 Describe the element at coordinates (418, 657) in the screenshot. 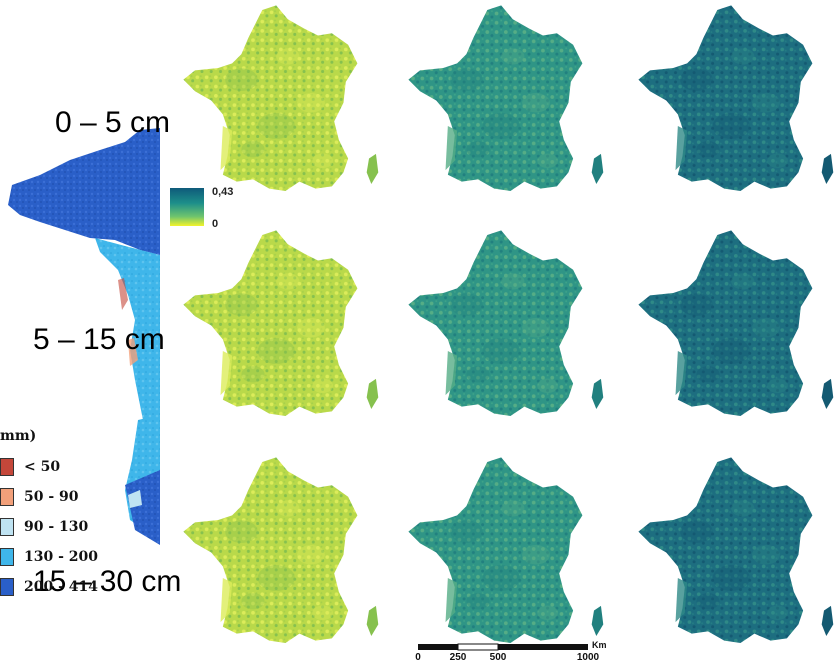

I see `scale-tick-0: 0` at that location.